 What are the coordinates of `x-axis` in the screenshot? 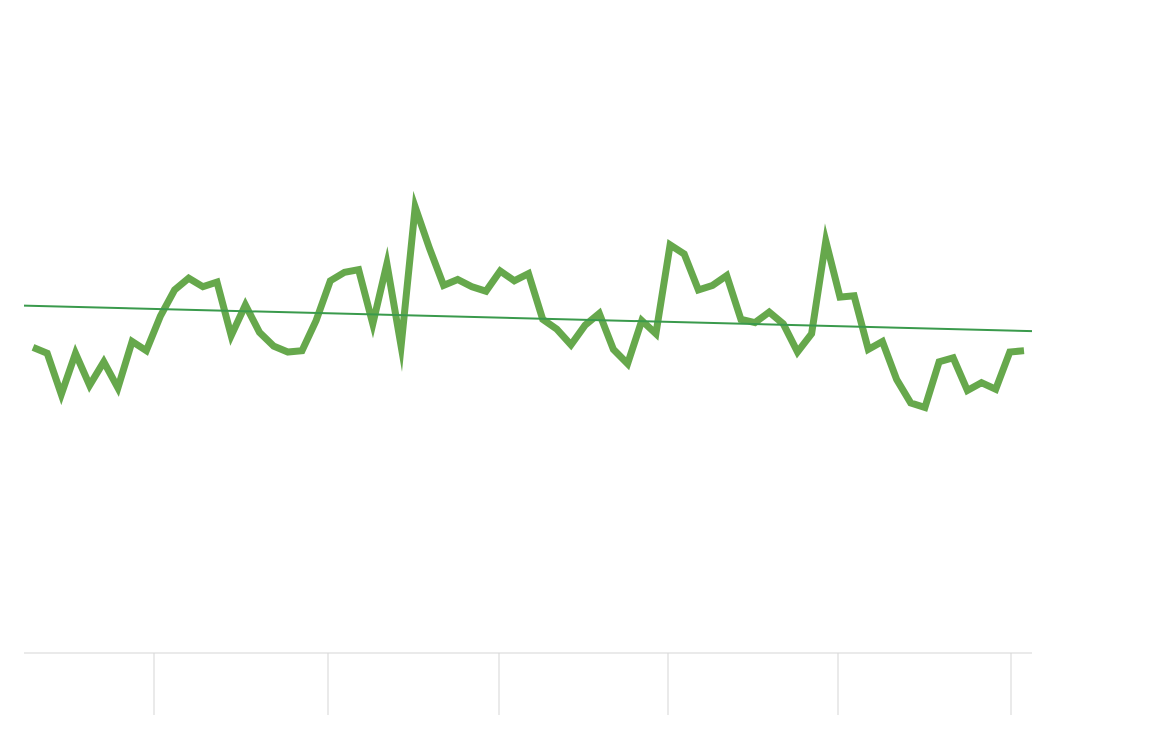 It's located at (528, 683).